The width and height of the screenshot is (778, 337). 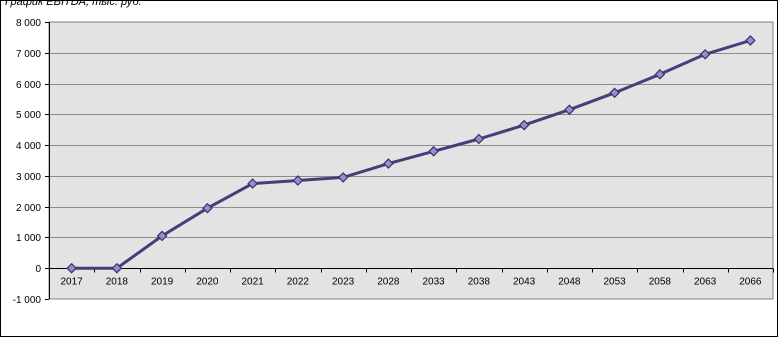 I want to click on x-tick-label: 2018, so click(x=117, y=282).